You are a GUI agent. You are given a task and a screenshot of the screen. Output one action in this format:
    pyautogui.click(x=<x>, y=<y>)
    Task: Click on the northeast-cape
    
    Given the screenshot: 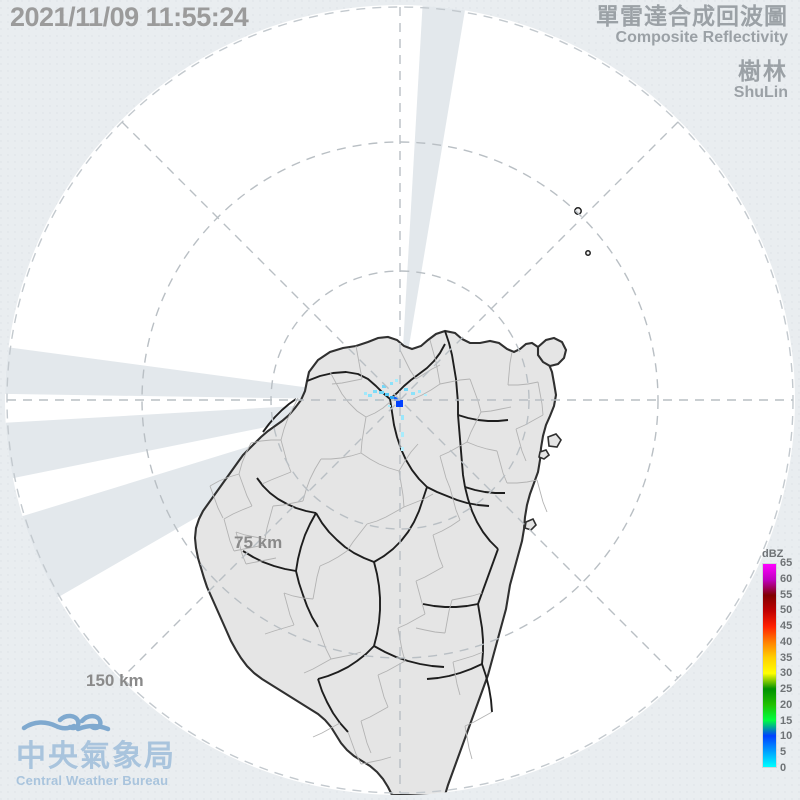 What is the action you would take?
    pyautogui.click(x=552, y=352)
    